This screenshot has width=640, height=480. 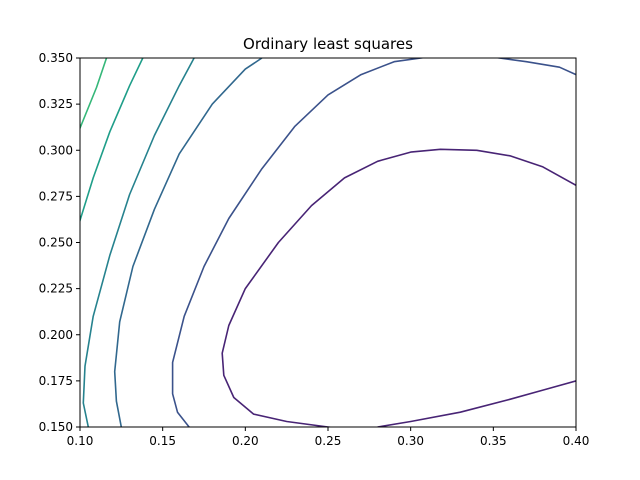 I want to click on x-tick-label: 0.20, so click(x=245, y=441).